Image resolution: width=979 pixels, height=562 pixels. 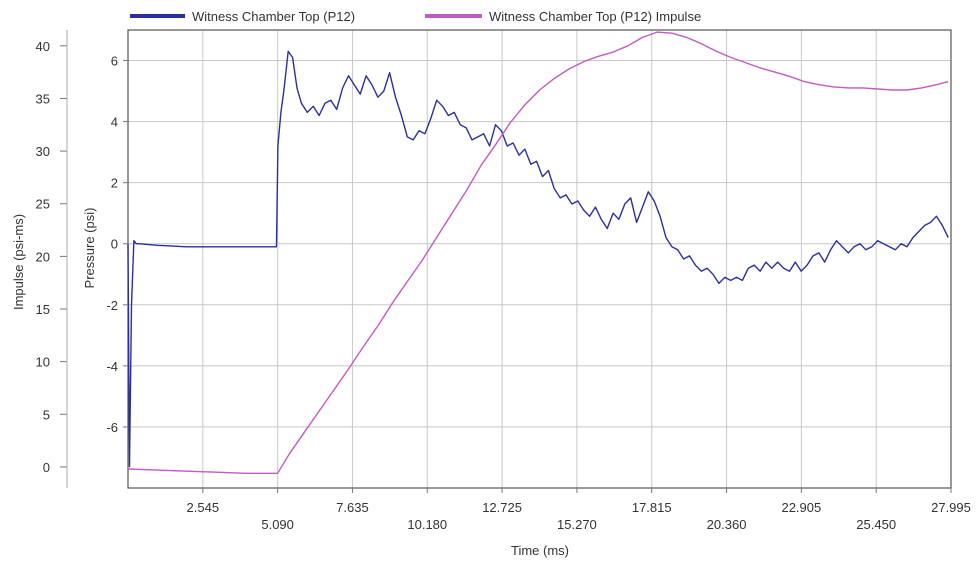 What do you see at coordinates (51, 257) in the screenshot?
I see `impulse-axis-ticks: 0 5 10 15 20 25 30 35 40` at bounding box center [51, 257].